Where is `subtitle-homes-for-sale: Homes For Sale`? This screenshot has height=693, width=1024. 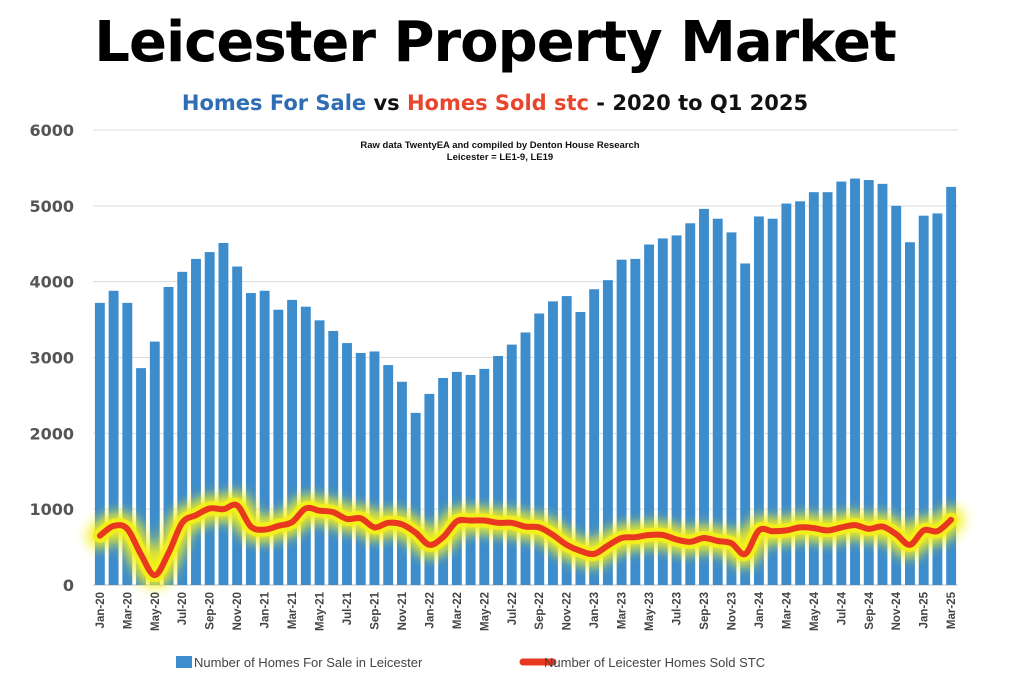
subtitle-homes-for-sale: Homes For Sale is located at coordinates (274, 103).